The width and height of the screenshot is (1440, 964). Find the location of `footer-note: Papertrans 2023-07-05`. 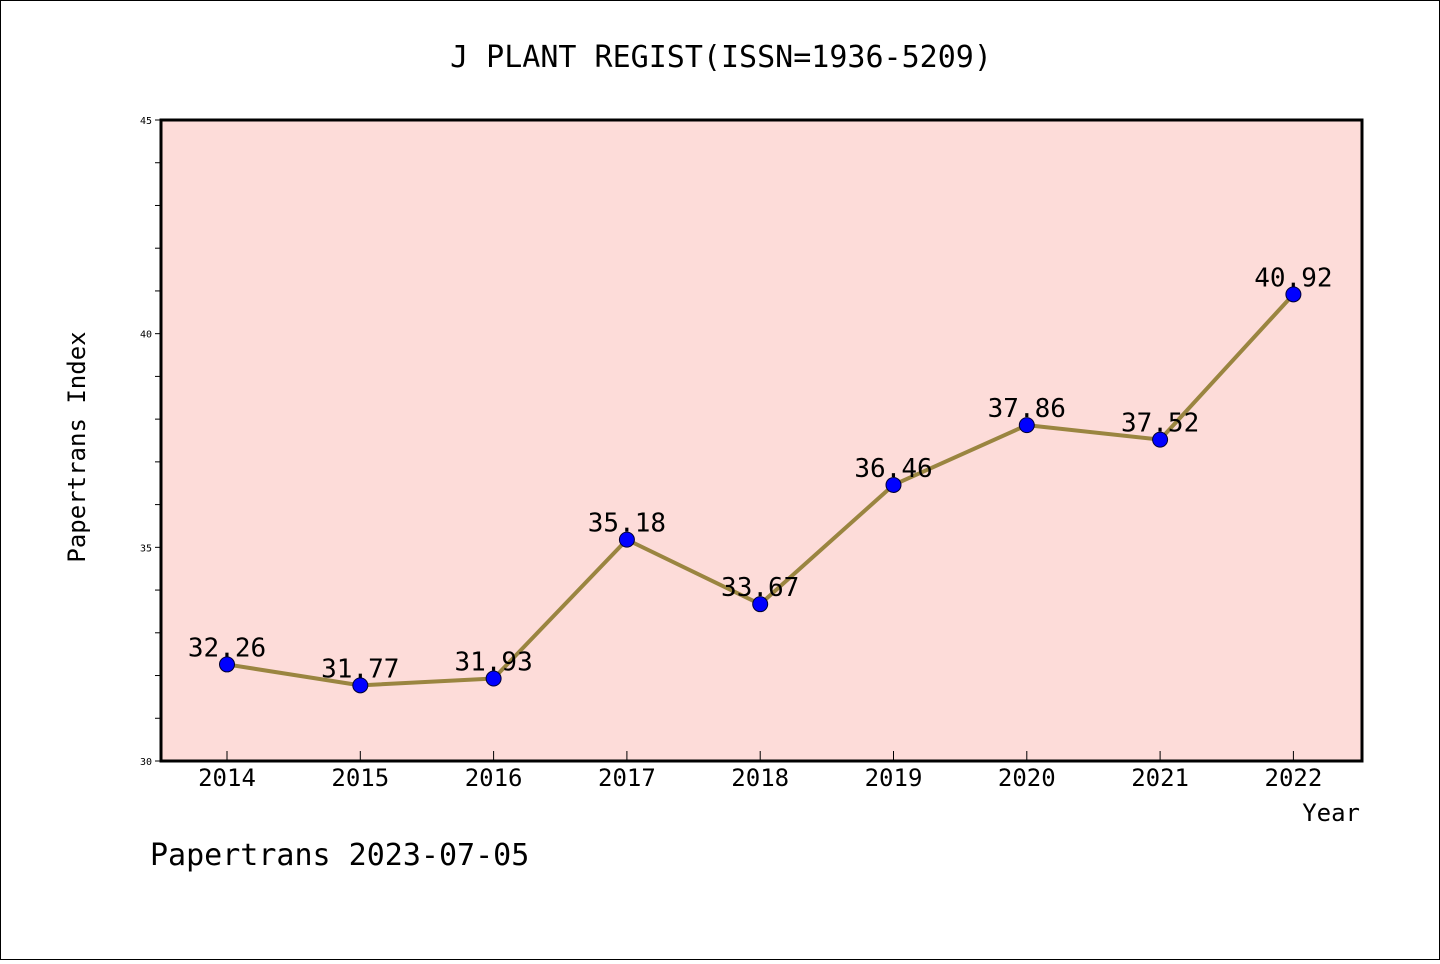

footer-note: Papertrans 2023-07-05 is located at coordinates (339, 855).